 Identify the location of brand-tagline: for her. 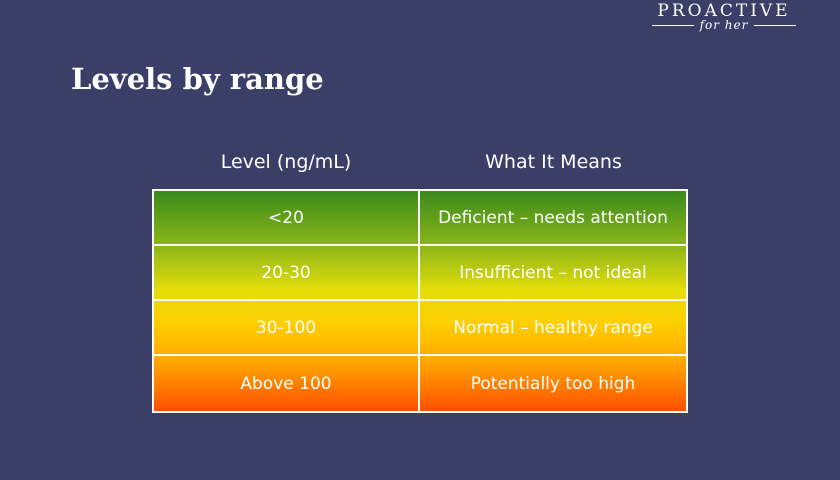
(724, 25).